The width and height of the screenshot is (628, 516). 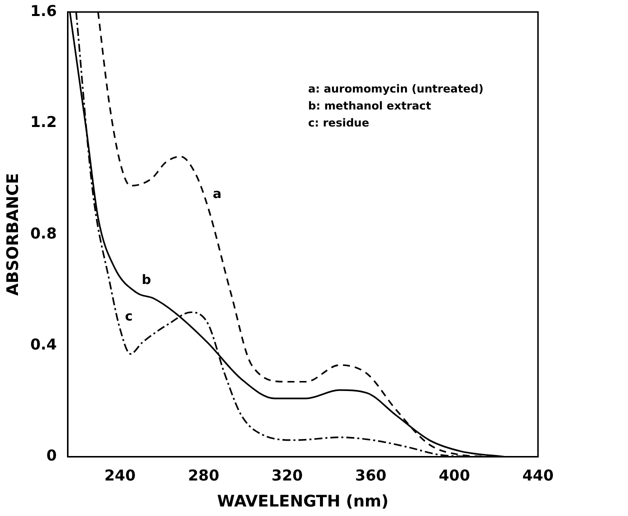 I want to click on x-tick-label: 240, so click(x=120, y=475).